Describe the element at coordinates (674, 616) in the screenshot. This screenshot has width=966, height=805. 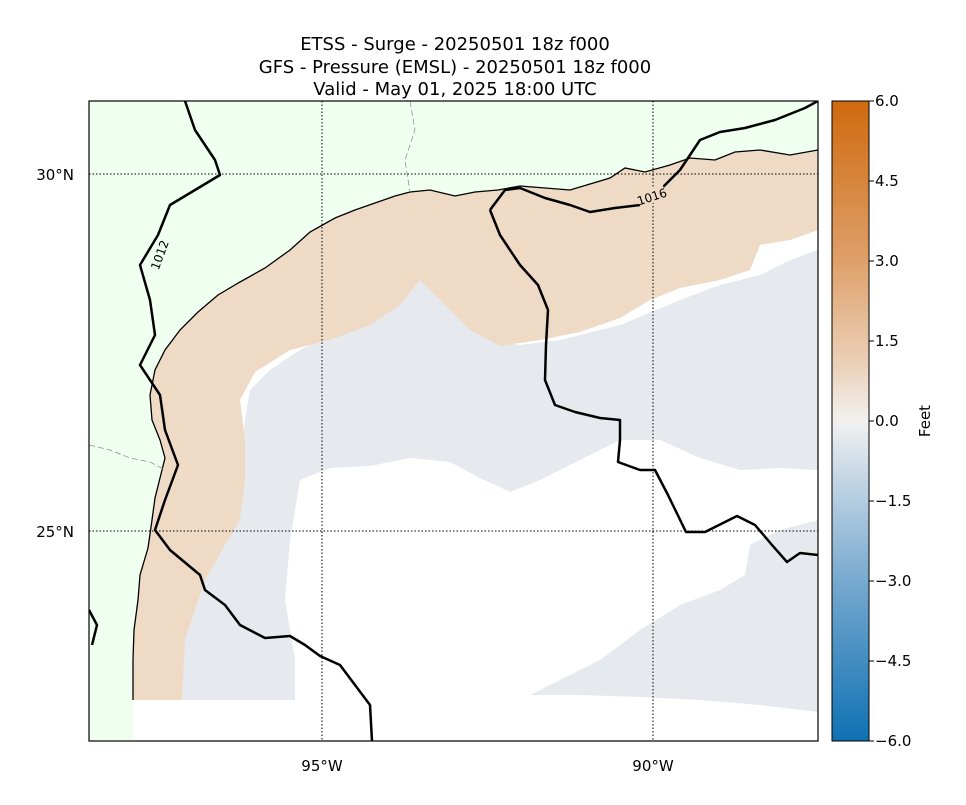
I see `surge-near-zero-field-se` at that location.